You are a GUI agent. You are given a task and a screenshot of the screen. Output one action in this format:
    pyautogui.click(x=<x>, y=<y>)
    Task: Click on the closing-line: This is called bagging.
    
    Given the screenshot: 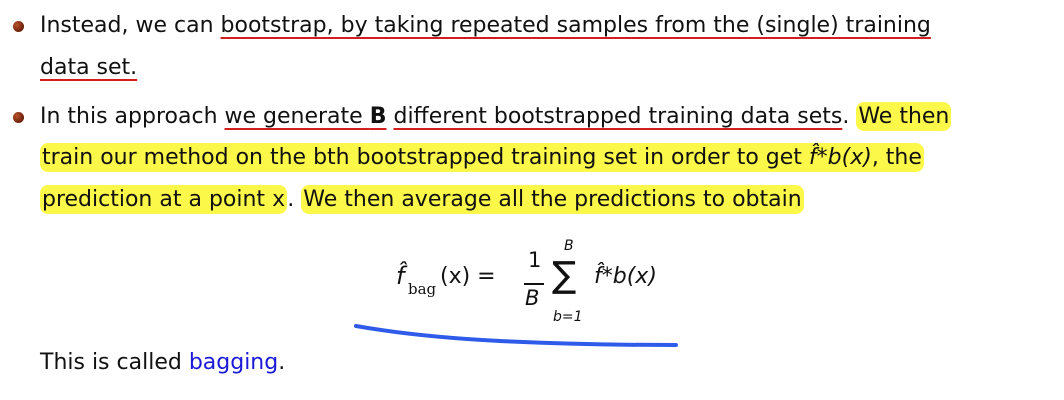 What is the action you would take?
    pyautogui.click(x=162, y=363)
    